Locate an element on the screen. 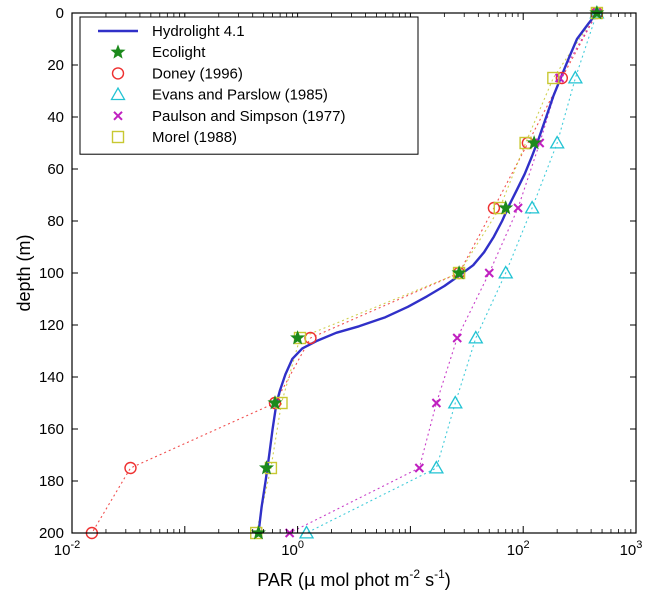  legend-item-morel-1988: Morel (1988) is located at coordinates (174, 137).